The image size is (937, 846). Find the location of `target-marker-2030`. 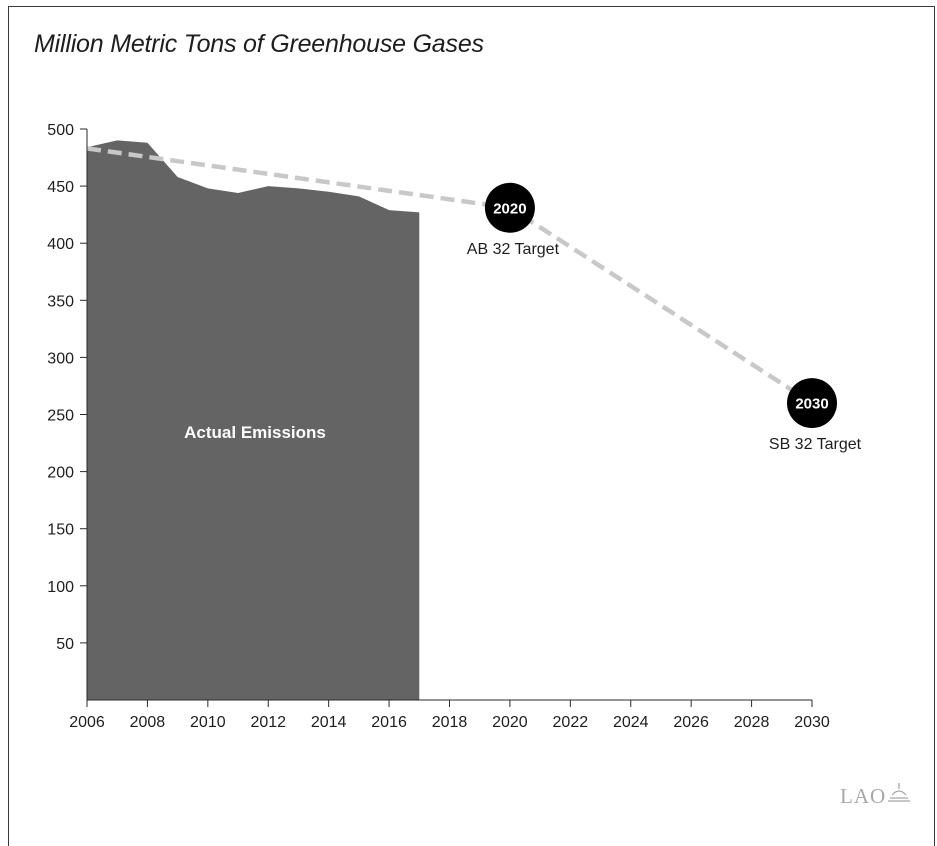

target-marker-2030 is located at coordinates (812, 403).